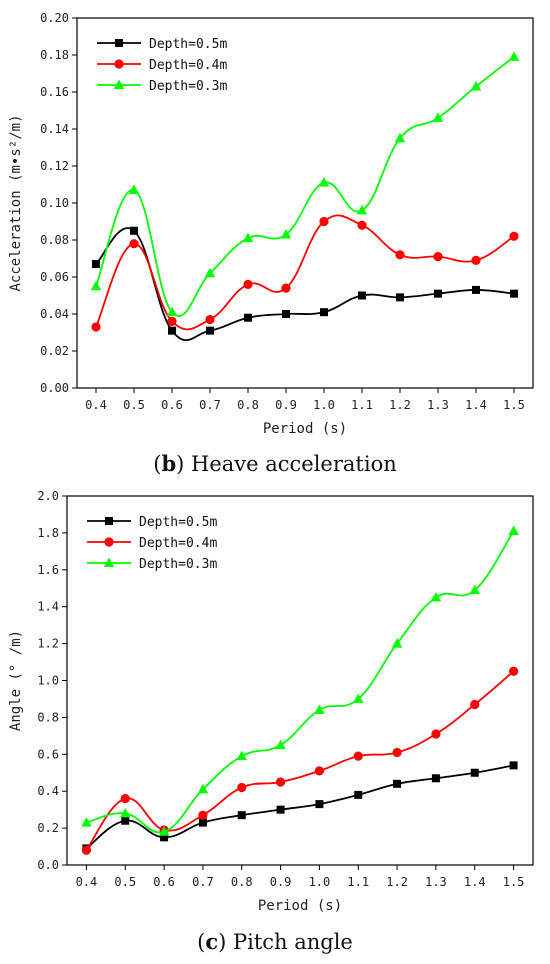 The width and height of the screenshot is (550, 964). Describe the element at coordinates (96, 405) in the screenshot. I see `heave-x-tick-label: 0.4` at that location.